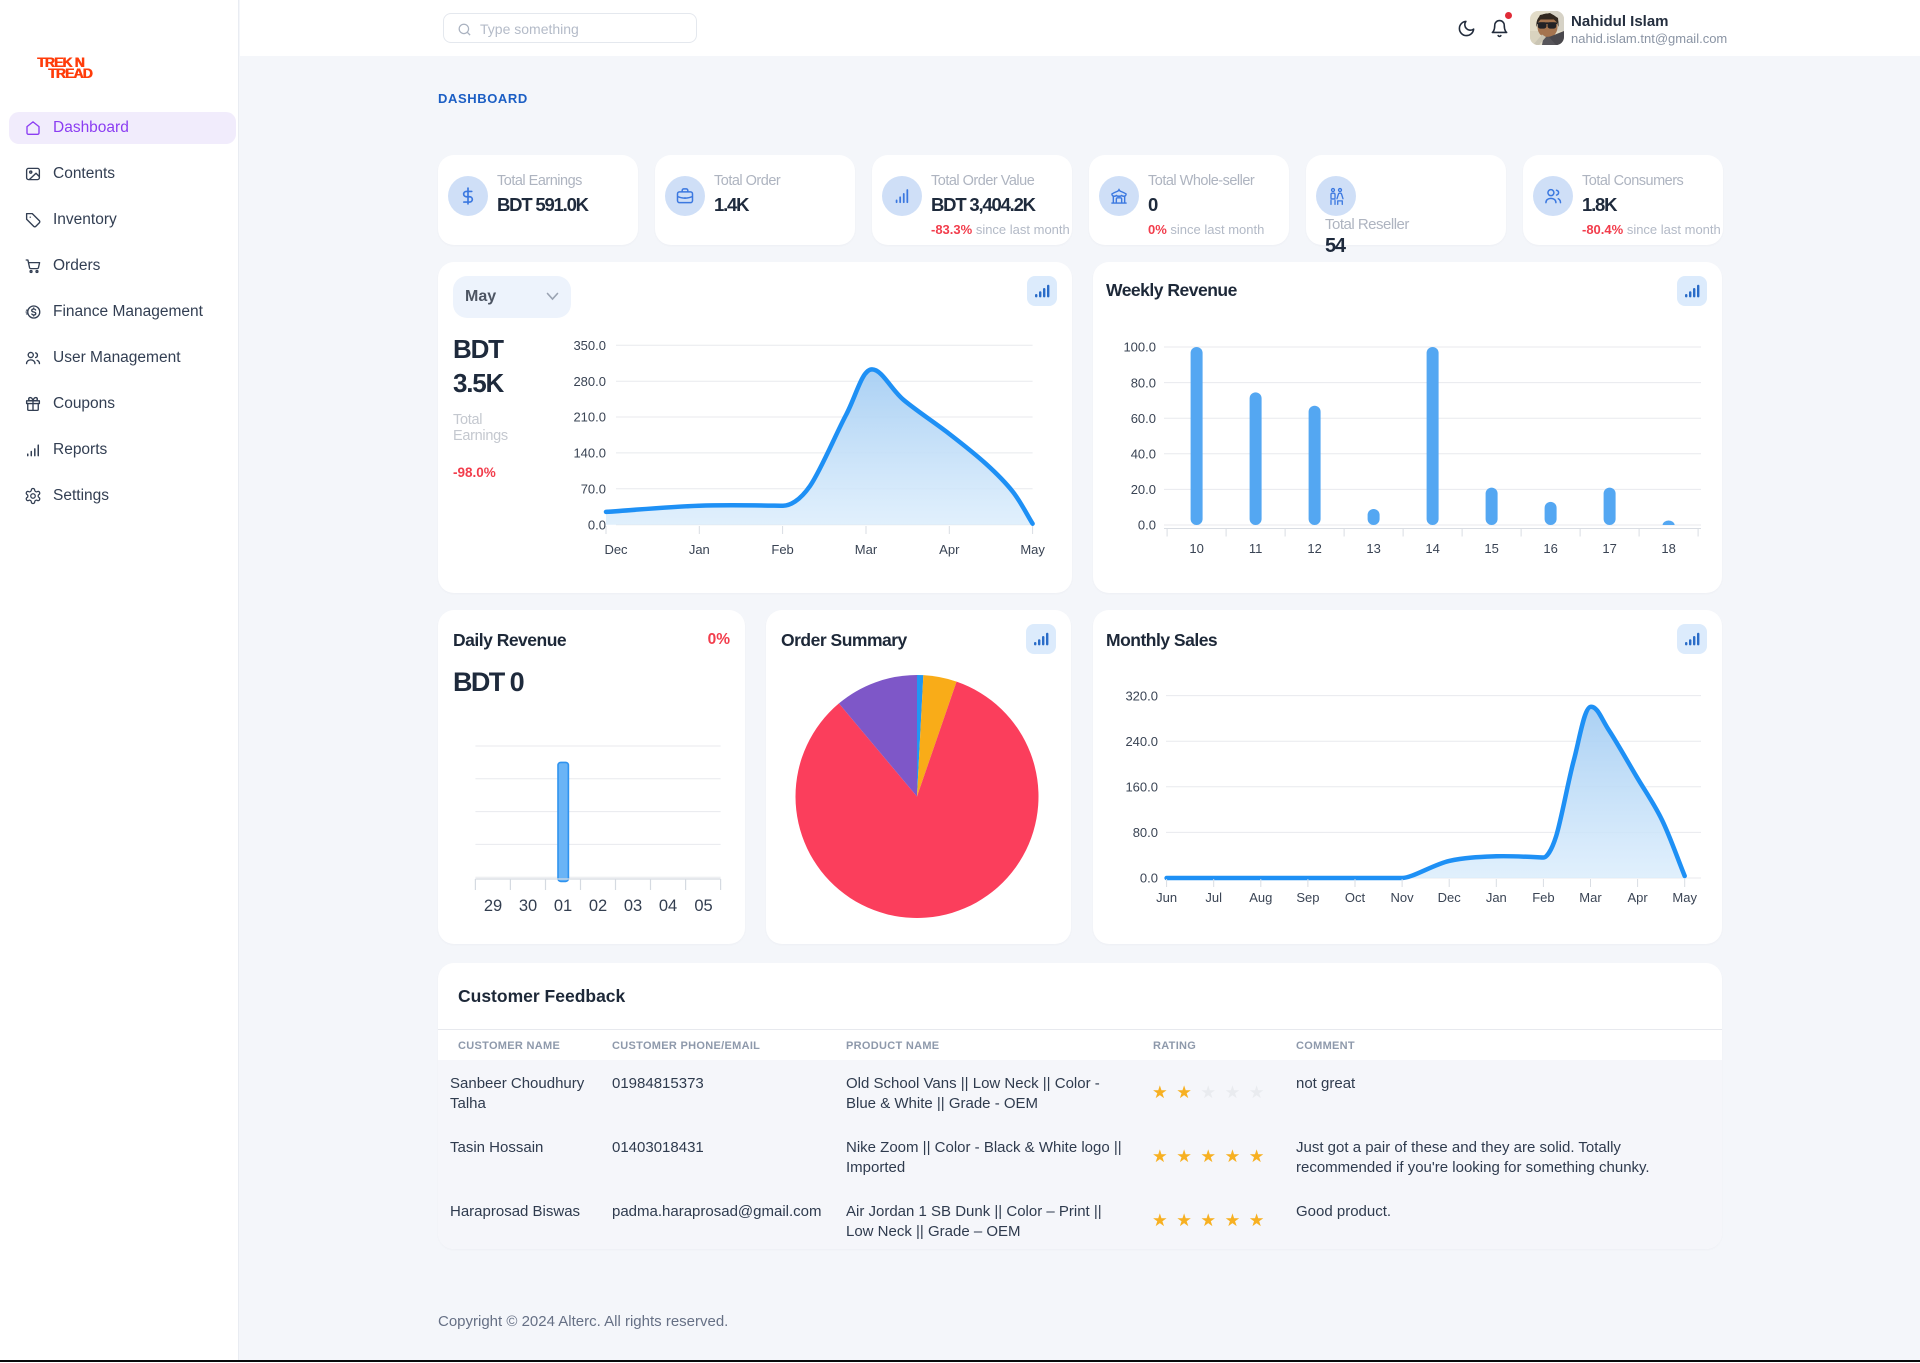 Image resolution: width=1920 pixels, height=1363 pixels. I want to click on svg-text: 320.0, so click(1141, 695).